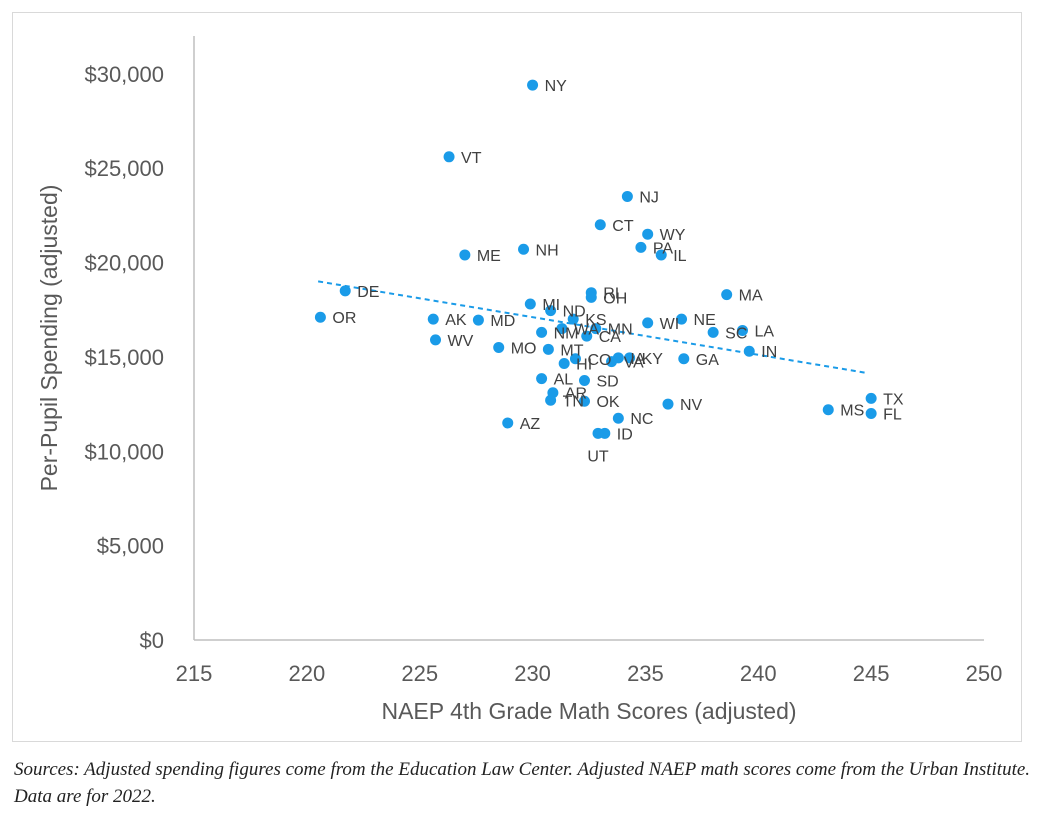 The height and width of the screenshot is (816, 1058). Describe the element at coordinates (419, 673) in the screenshot. I see `x-tick-label: 225` at that location.